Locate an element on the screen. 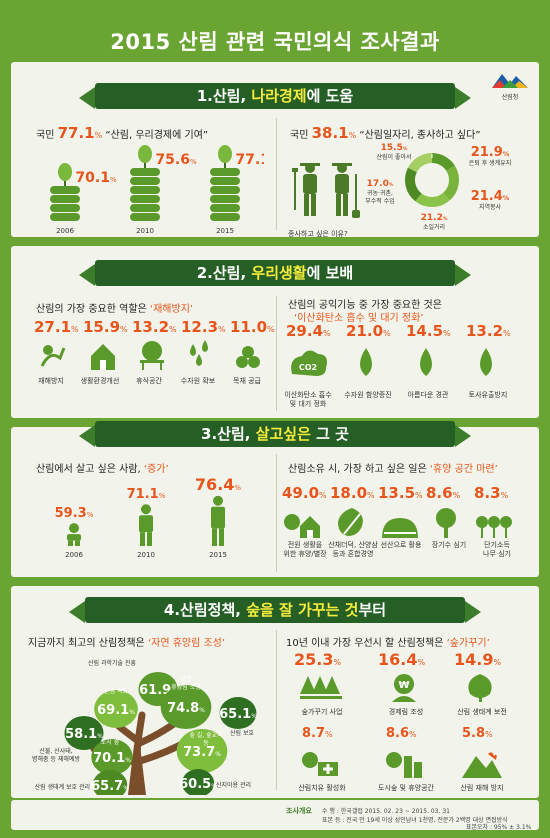 The image size is (550, 838). bar-value-label: 74.8% is located at coordinates (186, 708).